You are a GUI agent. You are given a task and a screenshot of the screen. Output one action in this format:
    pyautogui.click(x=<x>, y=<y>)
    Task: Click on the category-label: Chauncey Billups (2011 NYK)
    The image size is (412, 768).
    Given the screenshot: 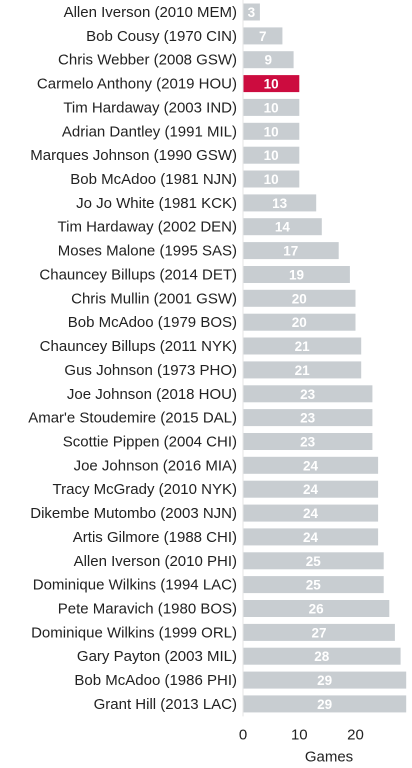 What is the action you would take?
    pyautogui.click(x=138, y=346)
    